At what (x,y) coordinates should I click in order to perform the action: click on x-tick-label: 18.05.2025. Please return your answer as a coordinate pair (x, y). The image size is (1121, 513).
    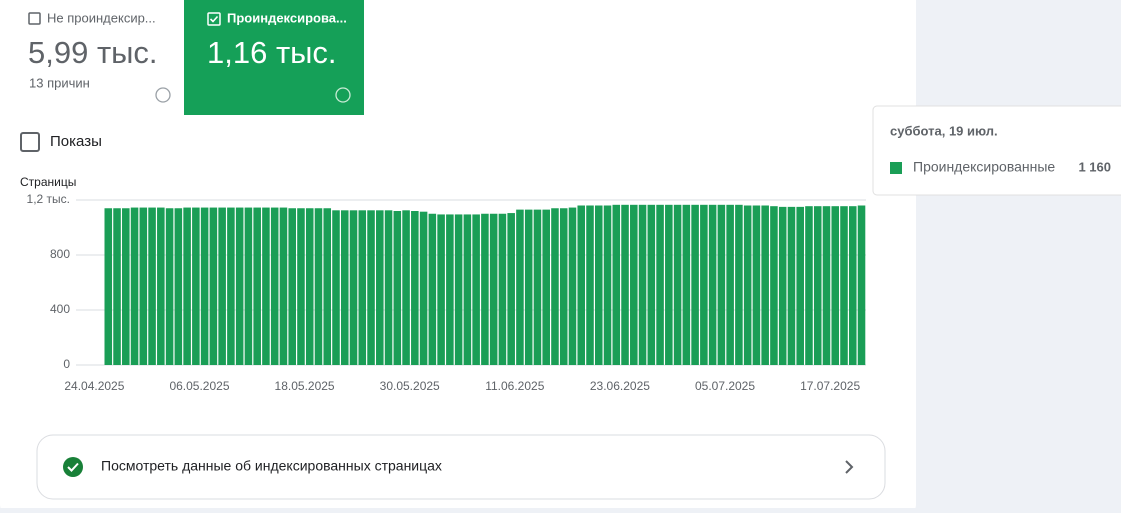
    Looking at the image, I should click on (305, 386).